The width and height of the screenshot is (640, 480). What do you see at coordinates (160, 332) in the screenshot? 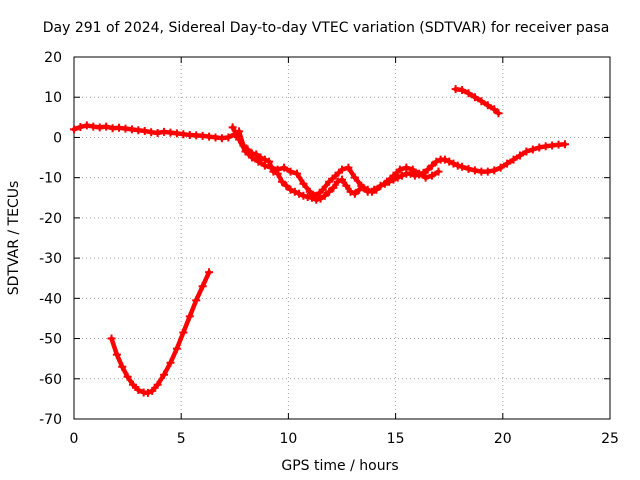
I see `series-arc-early-dip` at bounding box center [160, 332].